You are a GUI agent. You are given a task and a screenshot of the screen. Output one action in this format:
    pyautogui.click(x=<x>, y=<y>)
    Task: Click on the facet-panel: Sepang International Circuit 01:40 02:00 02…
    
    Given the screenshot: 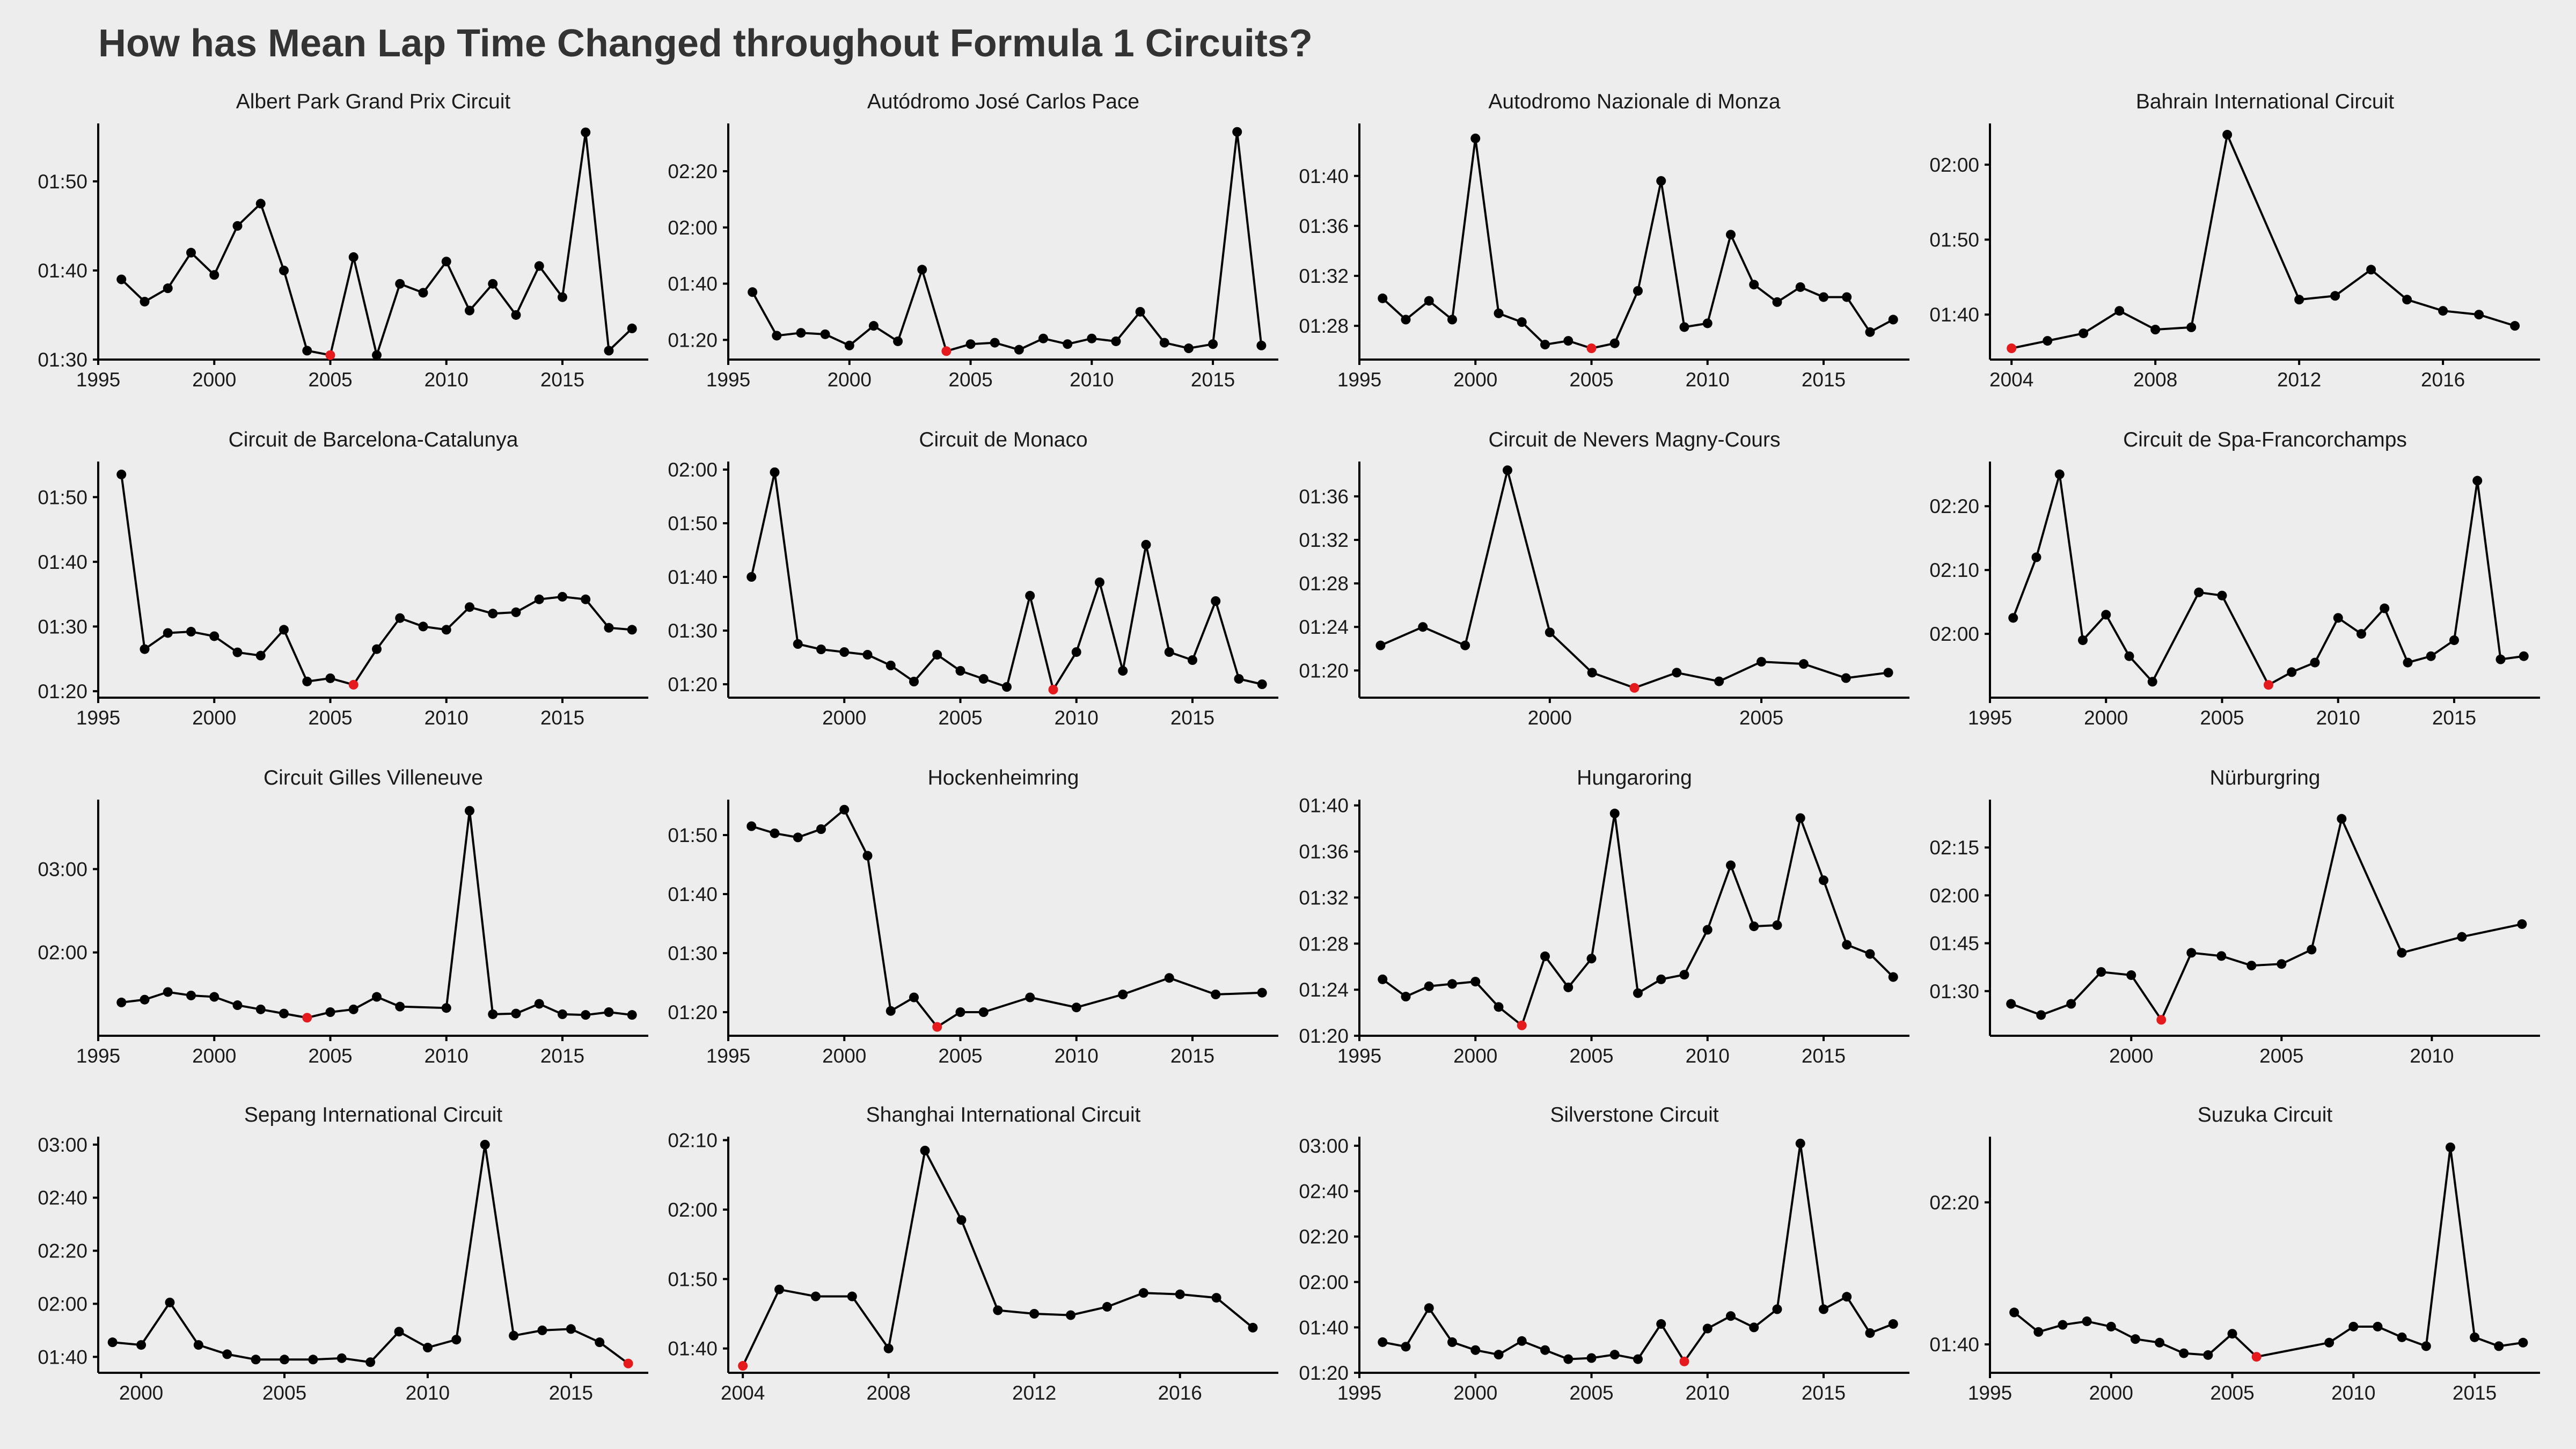 What is the action you would take?
    pyautogui.click(x=343, y=1253)
    